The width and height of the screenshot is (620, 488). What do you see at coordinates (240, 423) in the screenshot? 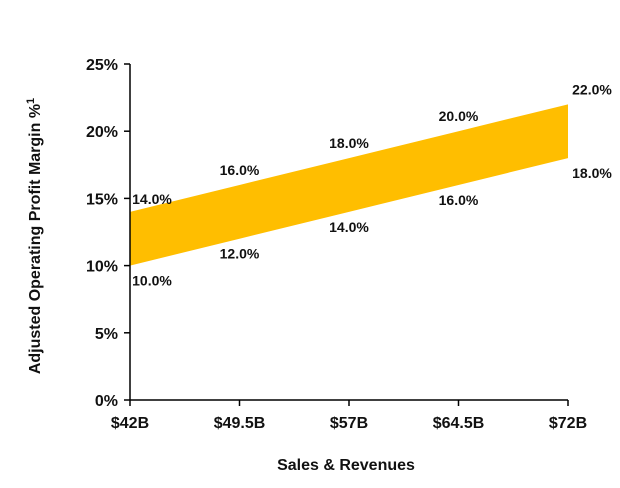
I see `x-tick-label: $49.5B` at bounding box center [240, 423].